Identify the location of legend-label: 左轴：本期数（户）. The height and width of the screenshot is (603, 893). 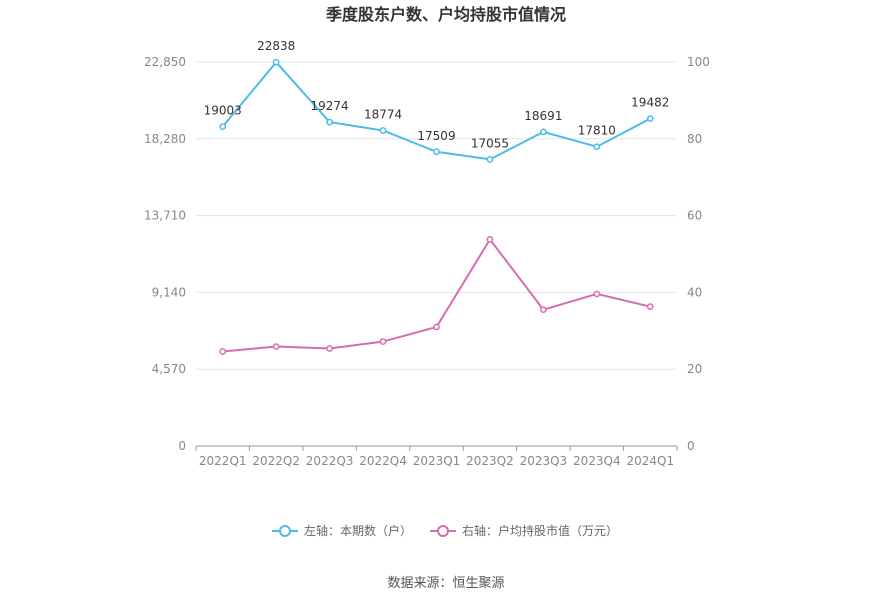
(358, 530).